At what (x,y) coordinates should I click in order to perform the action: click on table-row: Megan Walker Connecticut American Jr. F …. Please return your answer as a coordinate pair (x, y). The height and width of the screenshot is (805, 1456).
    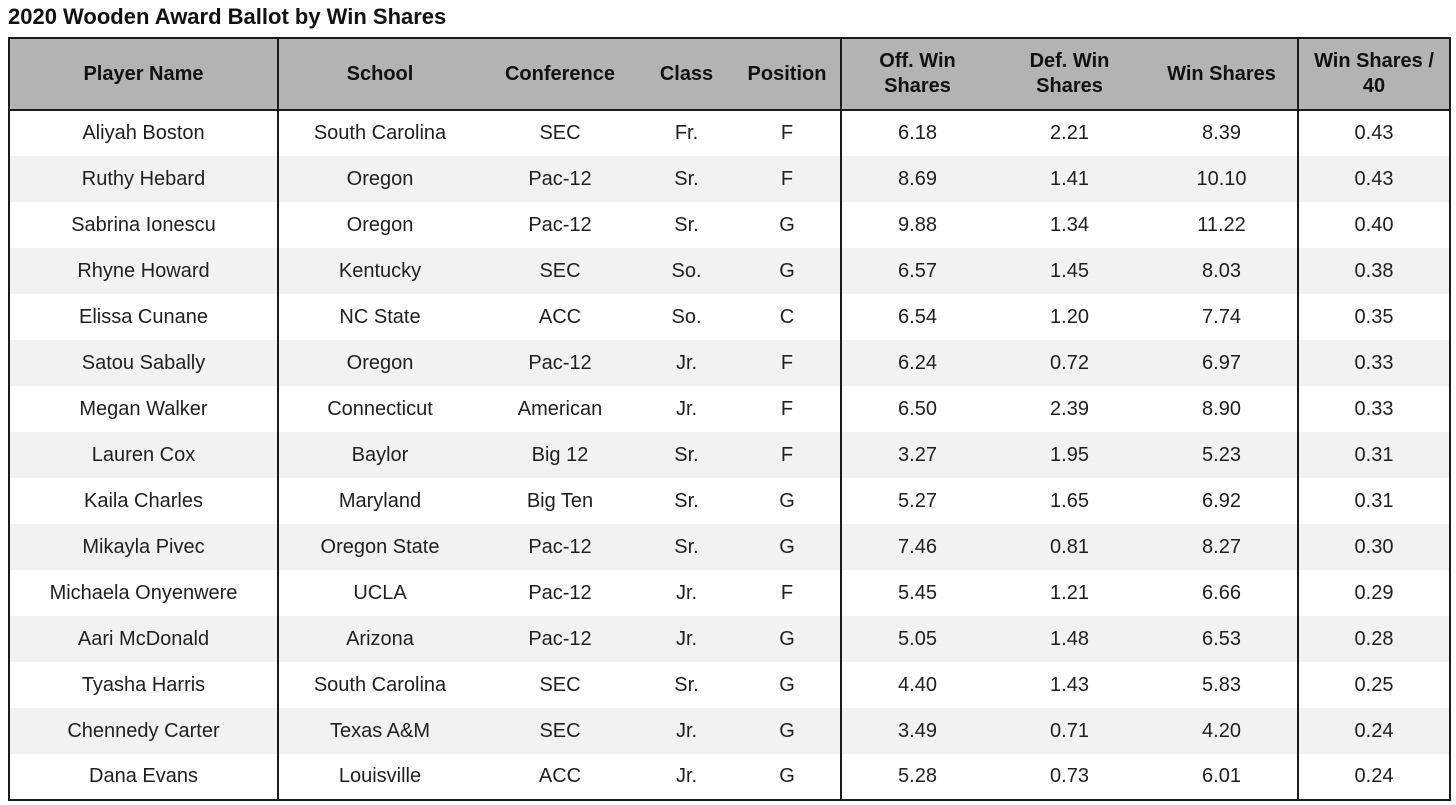
    Looking at the image, I should click on (729, 409).